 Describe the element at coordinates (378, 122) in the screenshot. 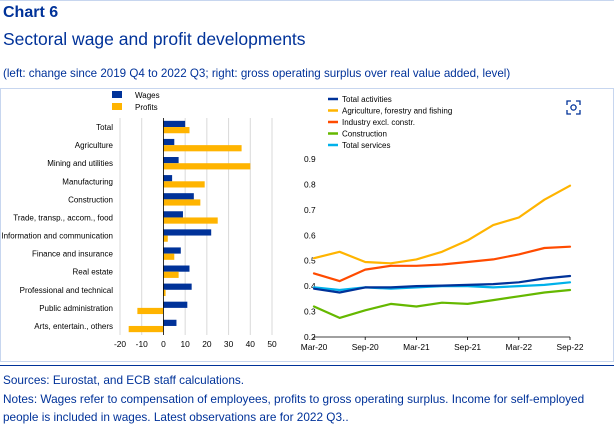

I see `legend-label: Industry excl. constr.` at that location.